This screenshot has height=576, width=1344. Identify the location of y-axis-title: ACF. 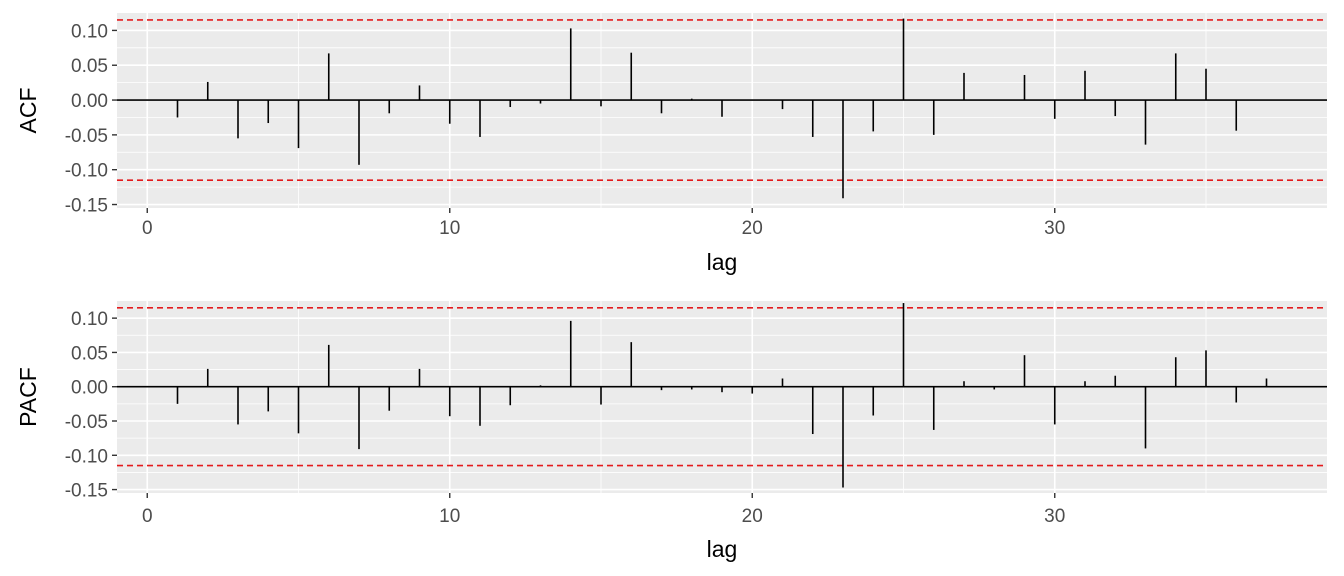
(28, 111).